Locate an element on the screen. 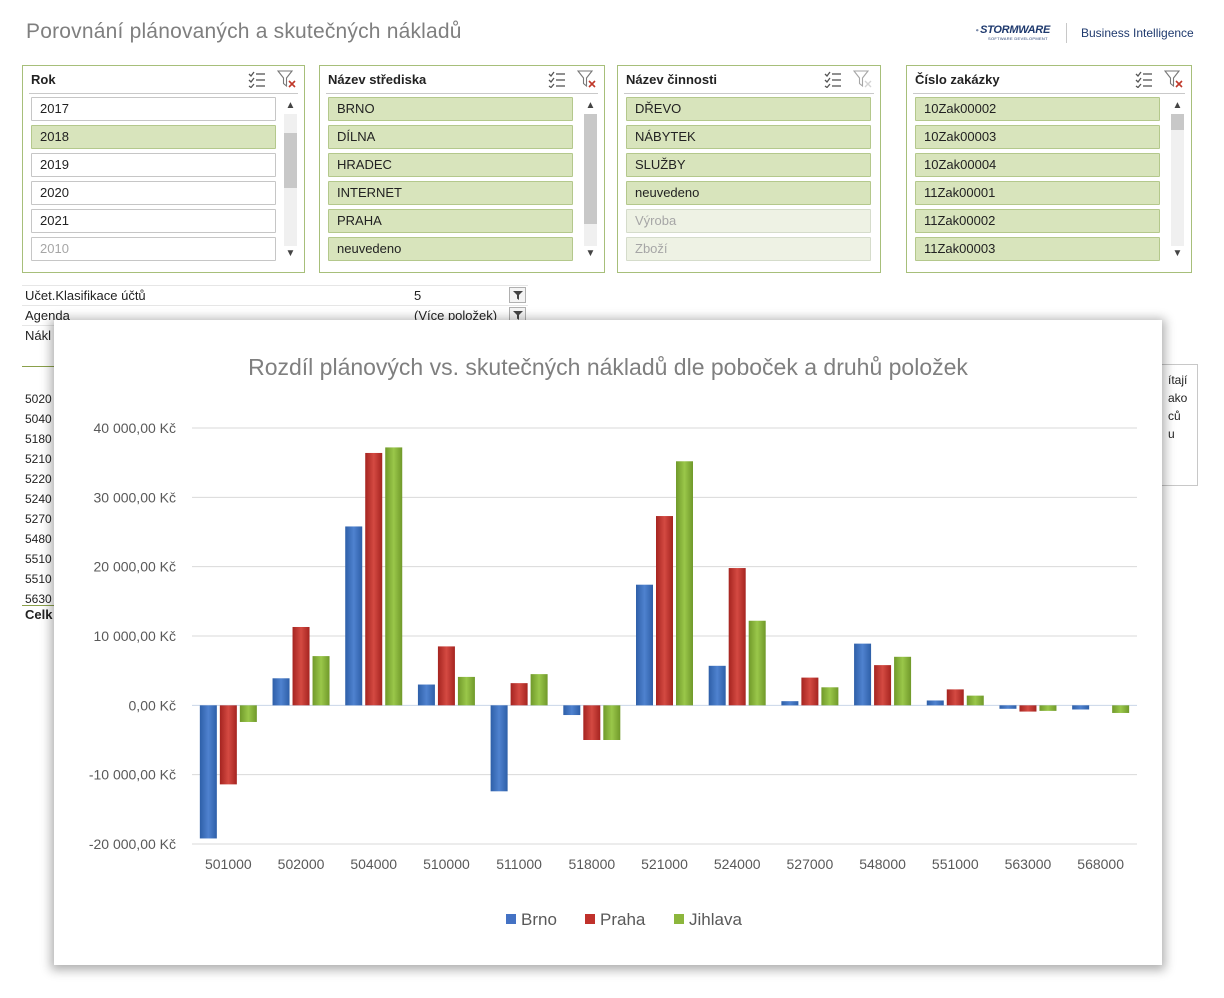 The height and width of the screenshot is (998, 1224). slicer-item: SLUŽBY is located at coordinates (748, 165).